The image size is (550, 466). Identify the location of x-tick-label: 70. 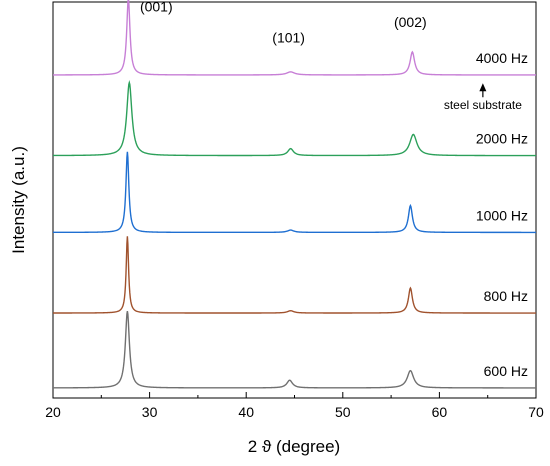
(536, 412).